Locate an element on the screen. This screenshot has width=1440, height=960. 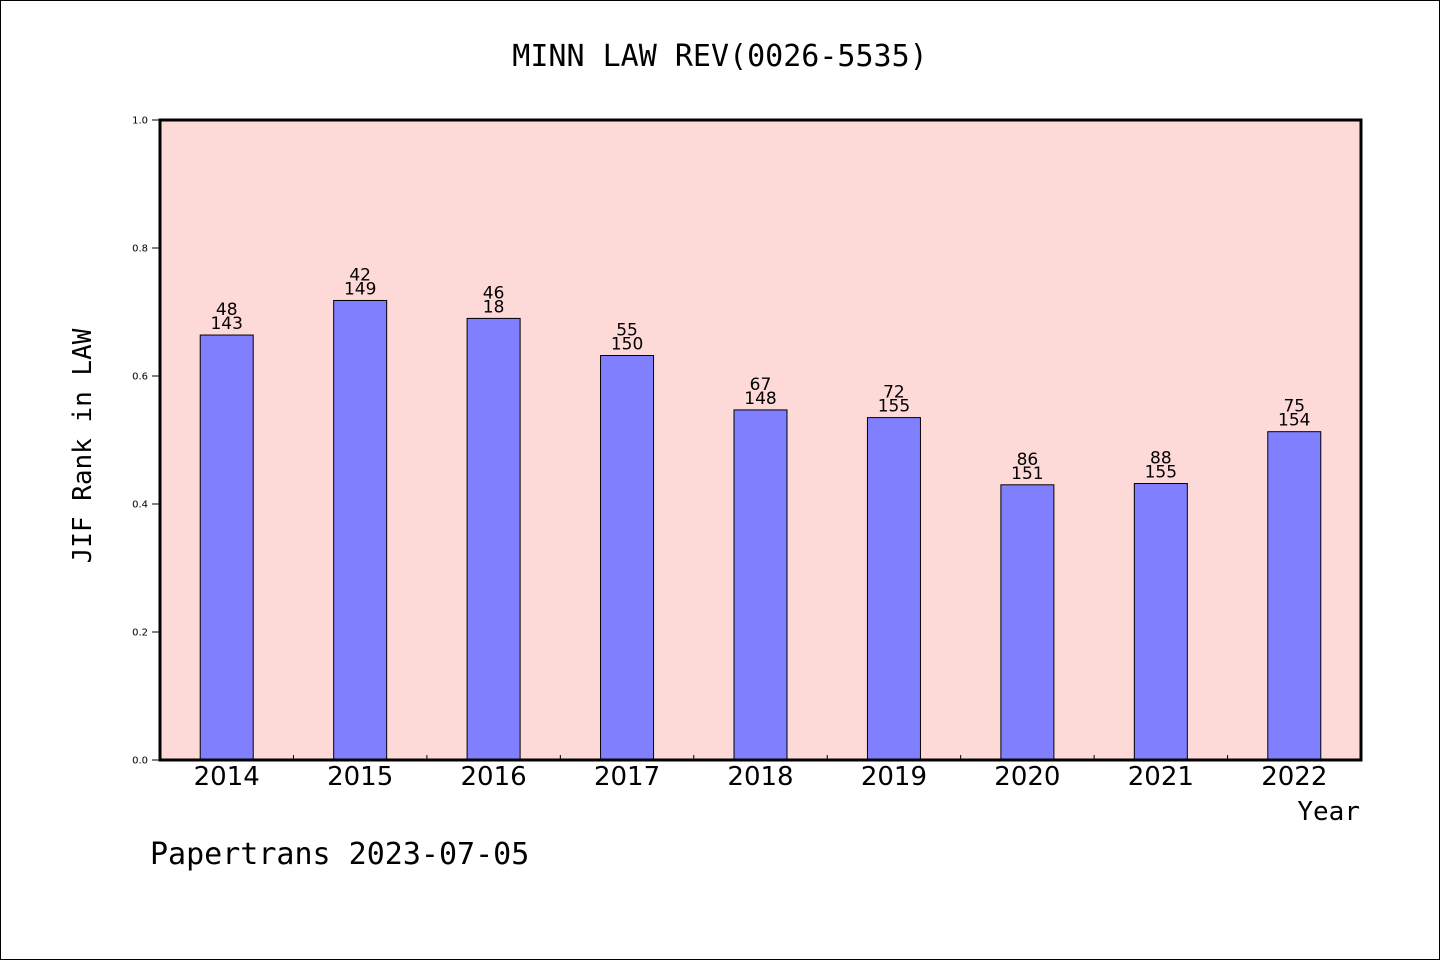
x-tick-label: 2021 is located at coordinates (1161, 777).